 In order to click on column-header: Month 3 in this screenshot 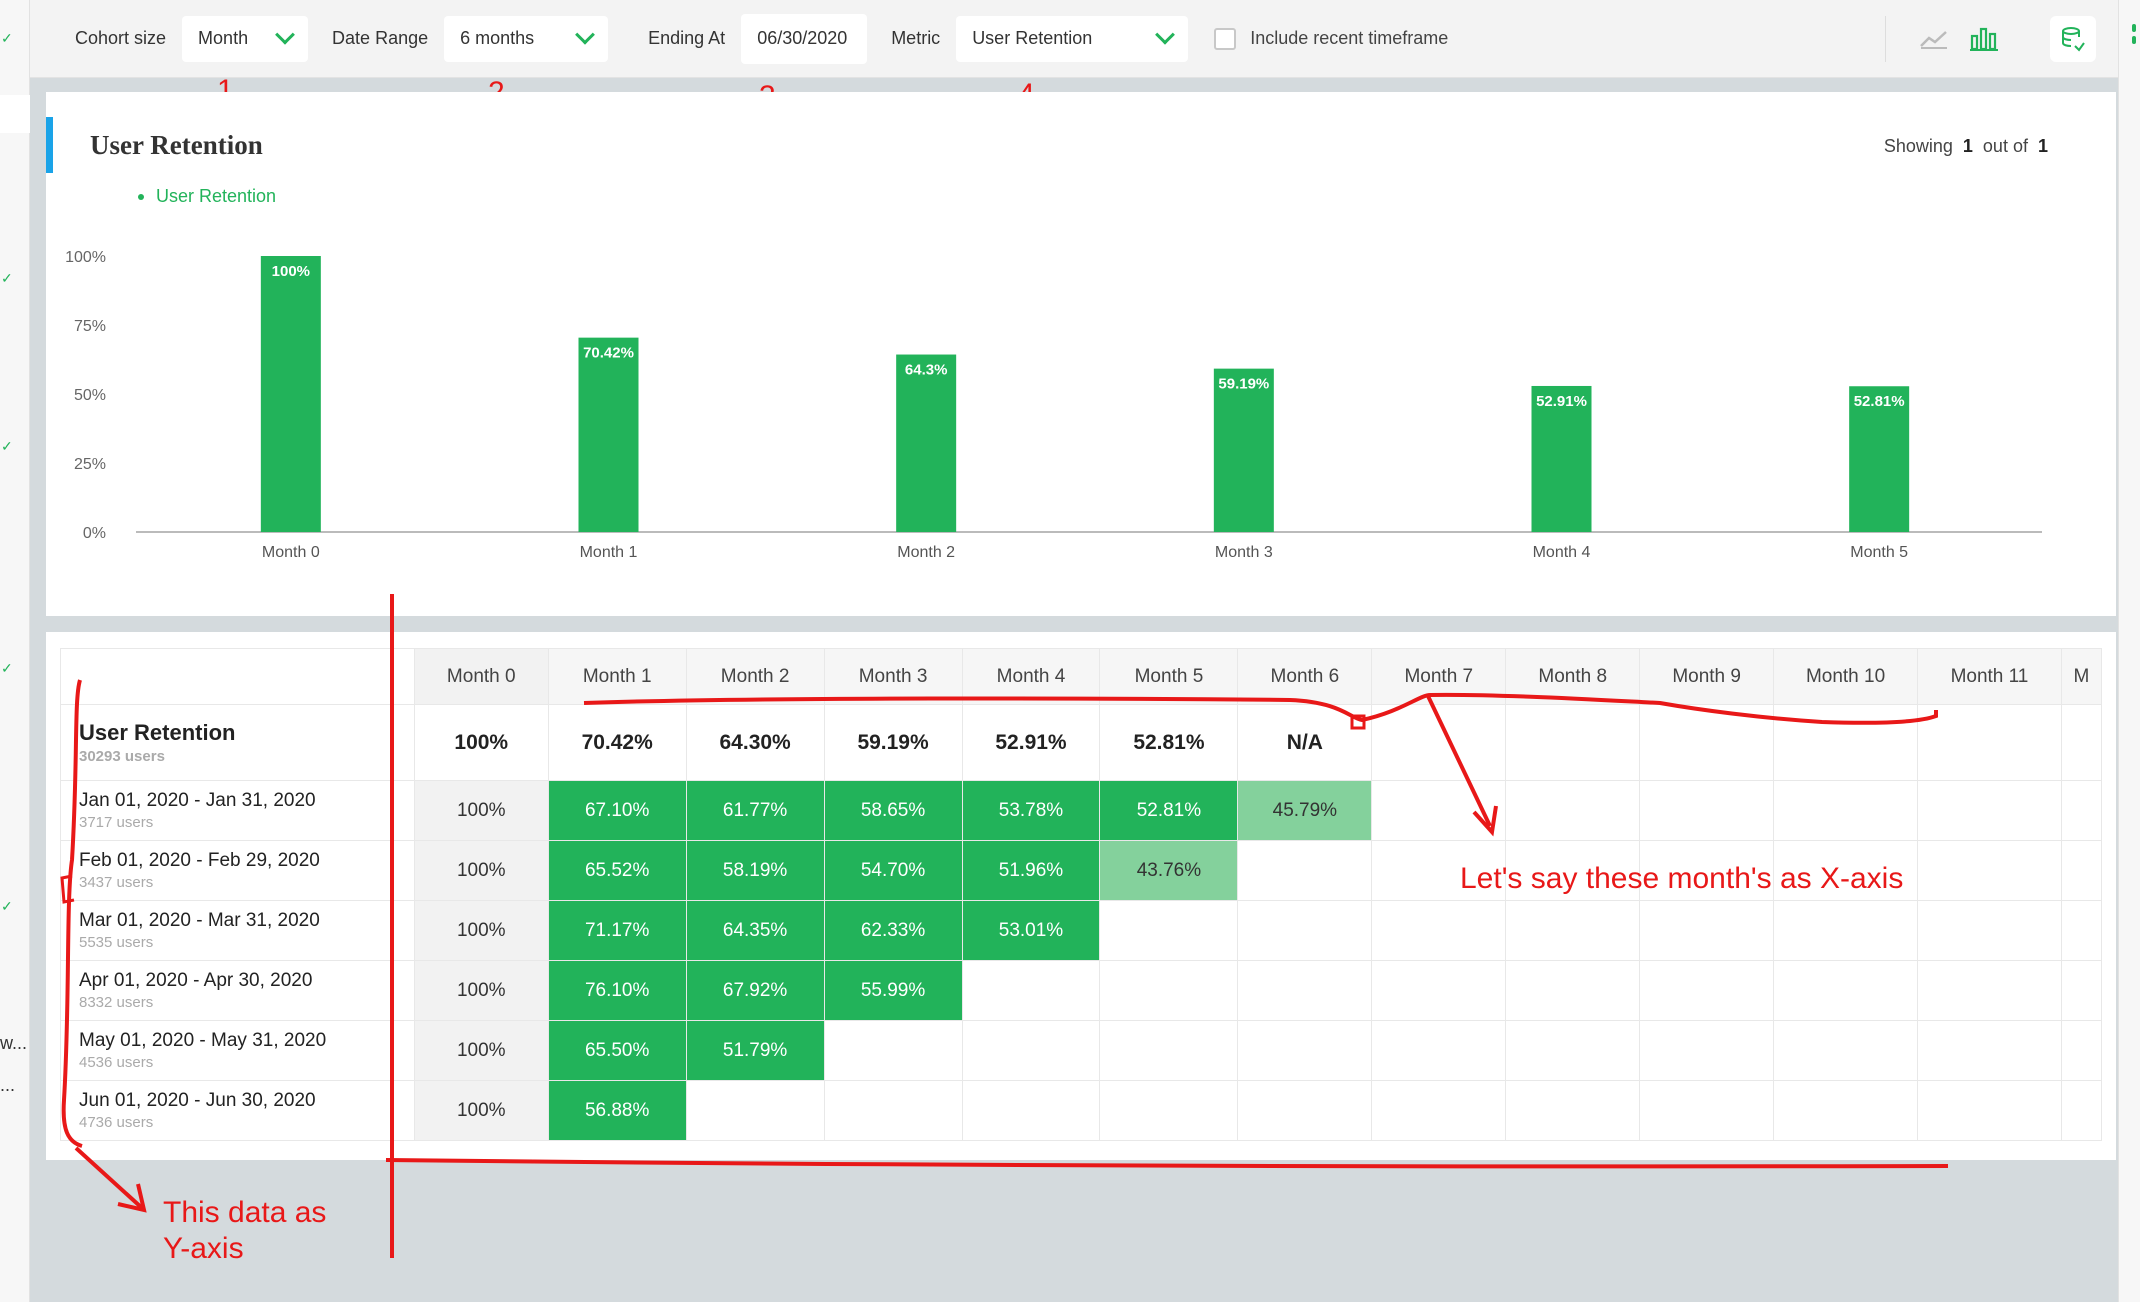, I will do `click(893, 676)`.